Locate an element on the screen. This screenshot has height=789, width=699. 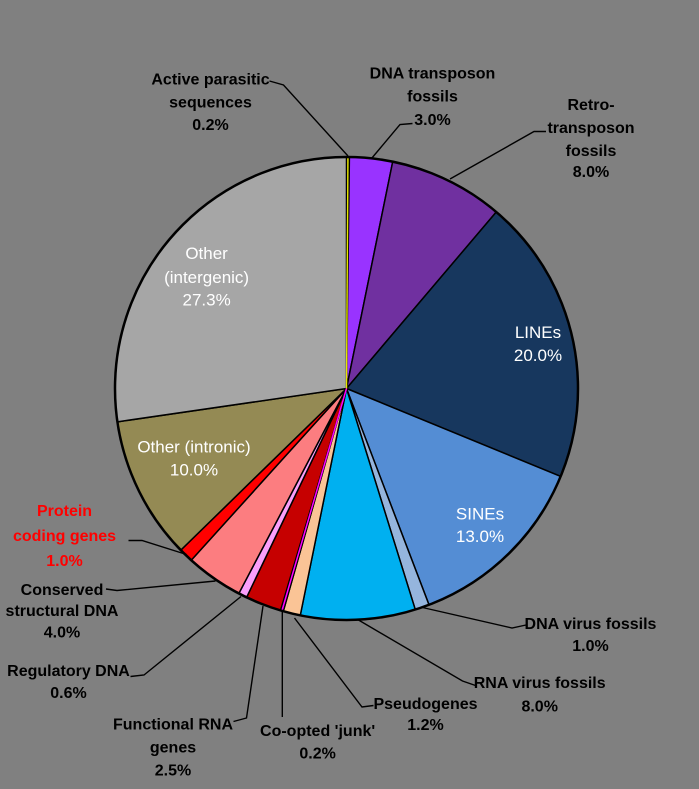
svg-text: Other is located at coordinates (206, 253).